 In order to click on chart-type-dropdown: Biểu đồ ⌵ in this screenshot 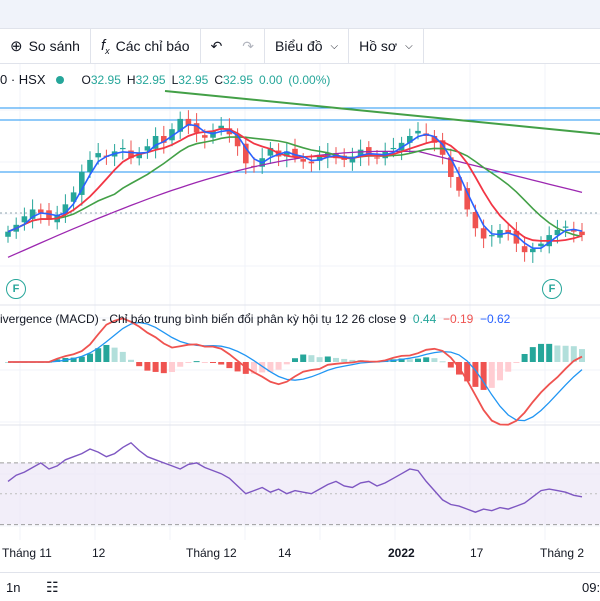, I will do `click(306, 46)`.